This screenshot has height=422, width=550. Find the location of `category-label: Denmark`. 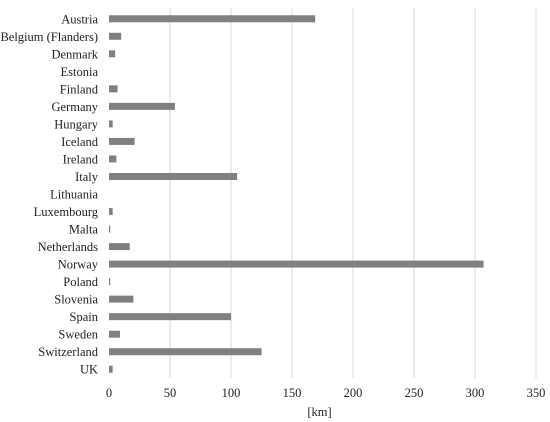

category-label: Denmark is located at coordinates (74, 54).